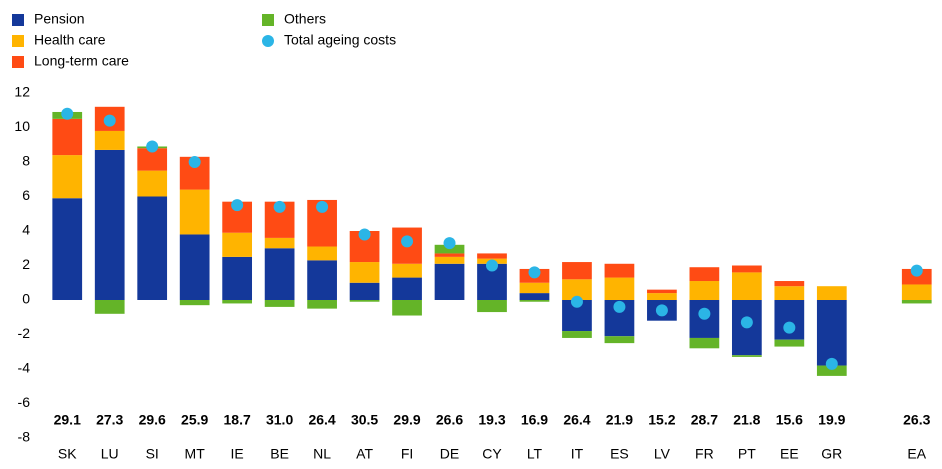 This screenshot has width=942, height=469. I want to click on y-tick-label: -4, so click(24, 368).